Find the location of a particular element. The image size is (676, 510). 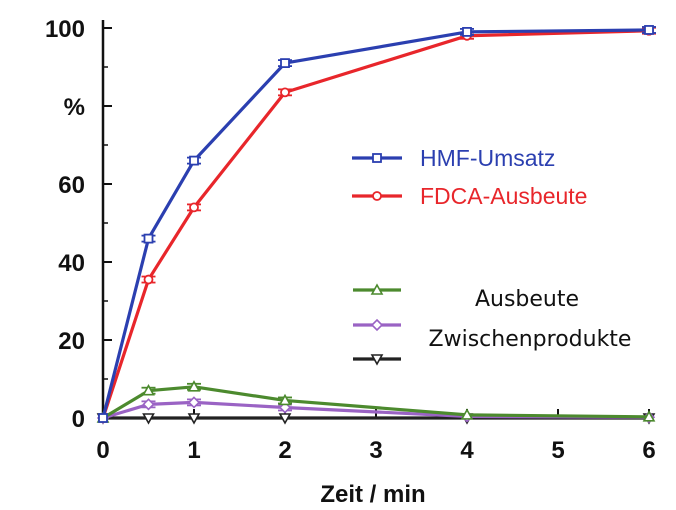

x-tick-label: 0 is located at coordinates (102, 450).